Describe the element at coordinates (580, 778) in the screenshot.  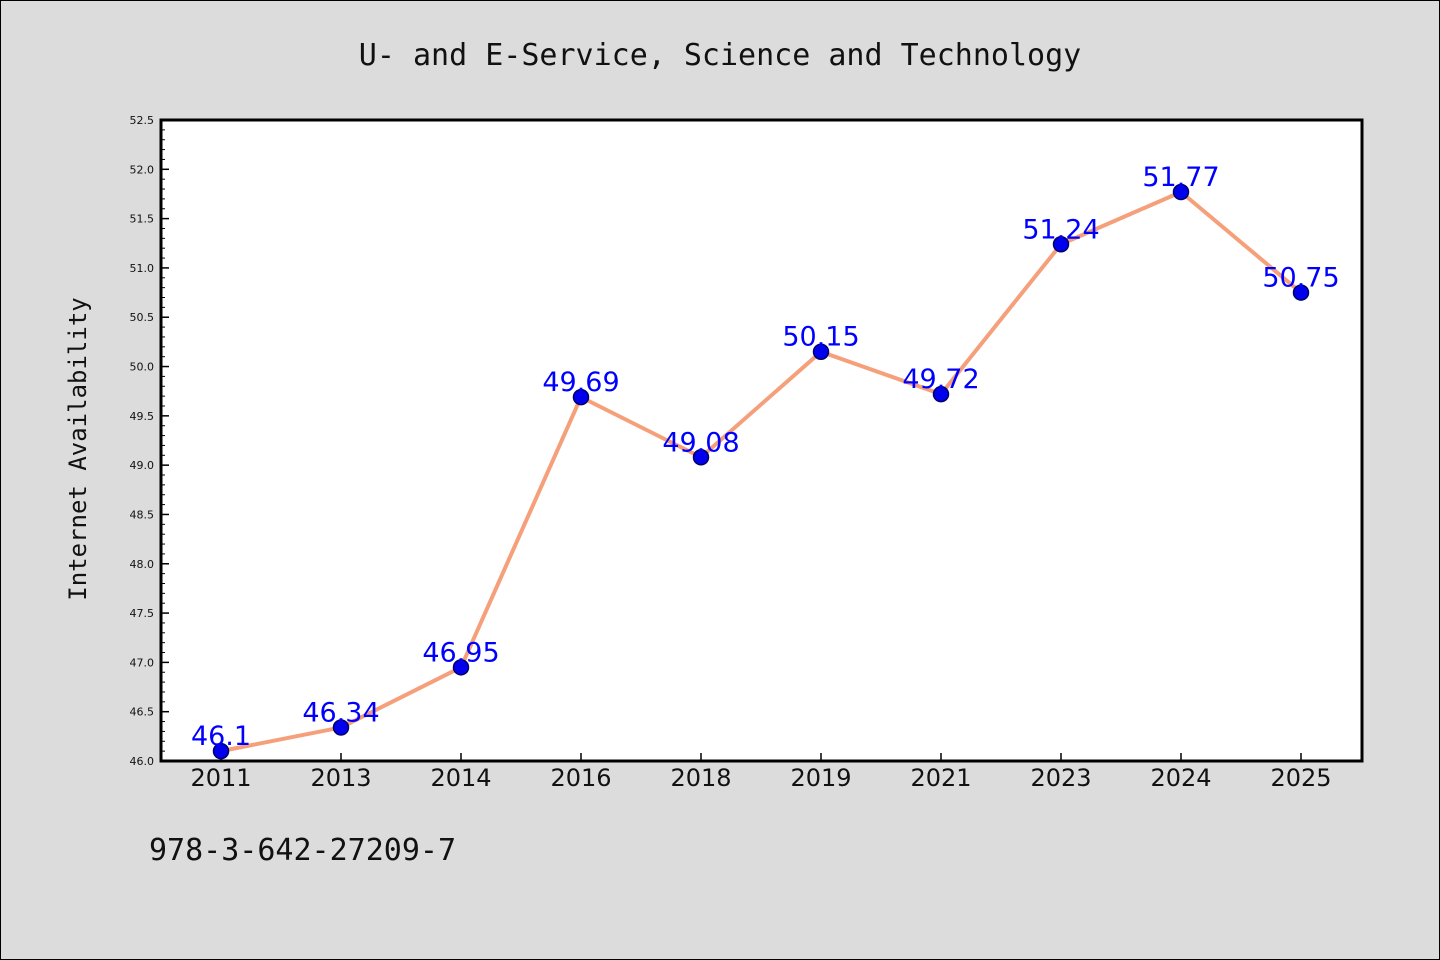
I see `x-tick-label: 2016` at that location.